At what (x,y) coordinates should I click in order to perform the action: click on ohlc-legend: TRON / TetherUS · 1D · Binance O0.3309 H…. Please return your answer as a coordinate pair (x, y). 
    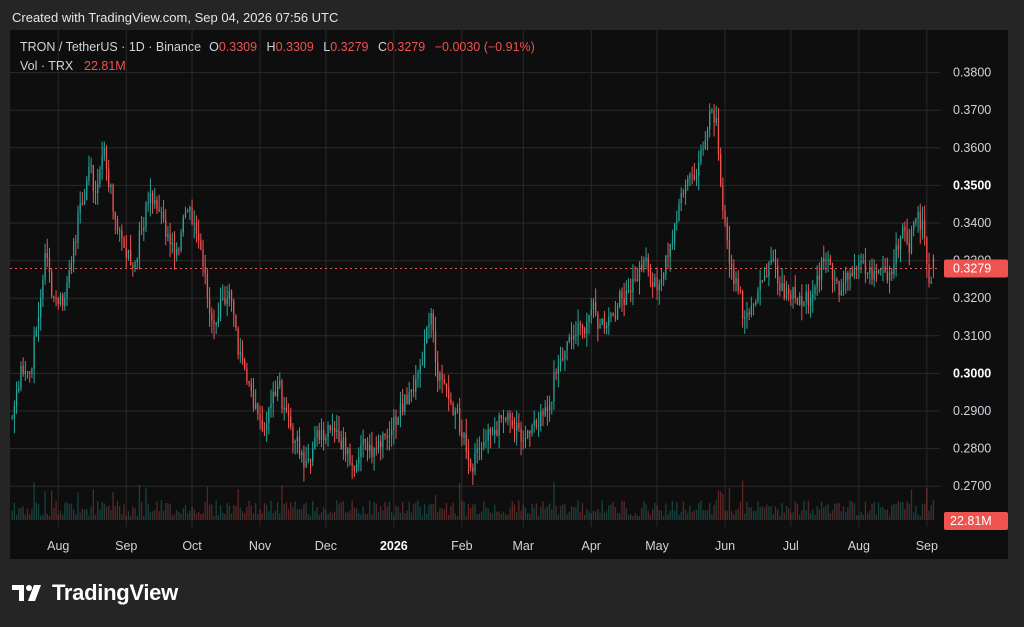
    Looking at the image, I should click on (277, 56).